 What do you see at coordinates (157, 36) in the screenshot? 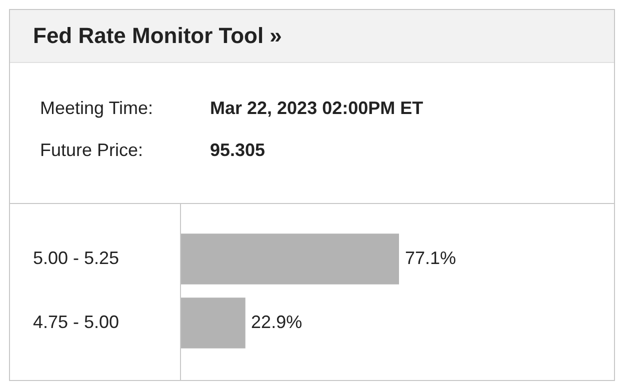
I see `chart-title: Fed Rate Monitor Tool »` at bounding box center [157, 36].